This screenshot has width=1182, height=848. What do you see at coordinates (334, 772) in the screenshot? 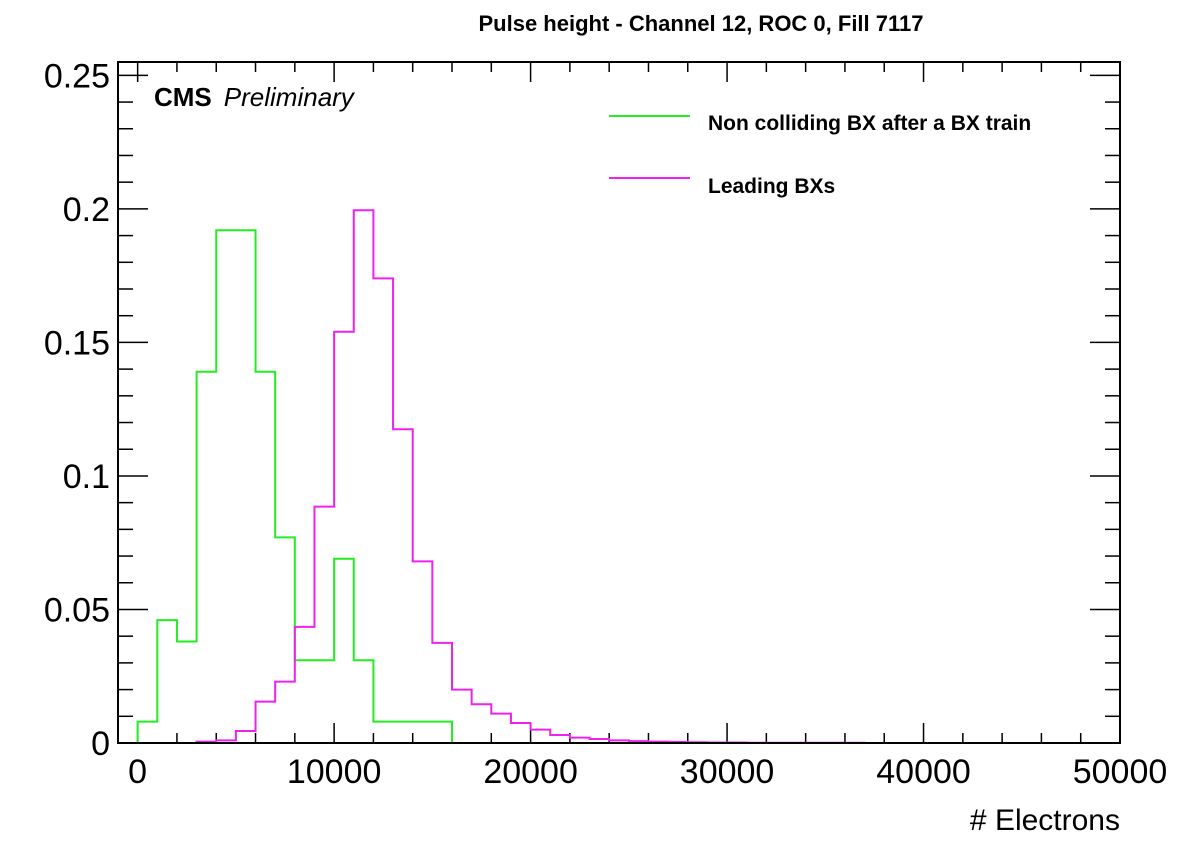
I see `x-tick-label: 10000` at bounding box center [334, 772].